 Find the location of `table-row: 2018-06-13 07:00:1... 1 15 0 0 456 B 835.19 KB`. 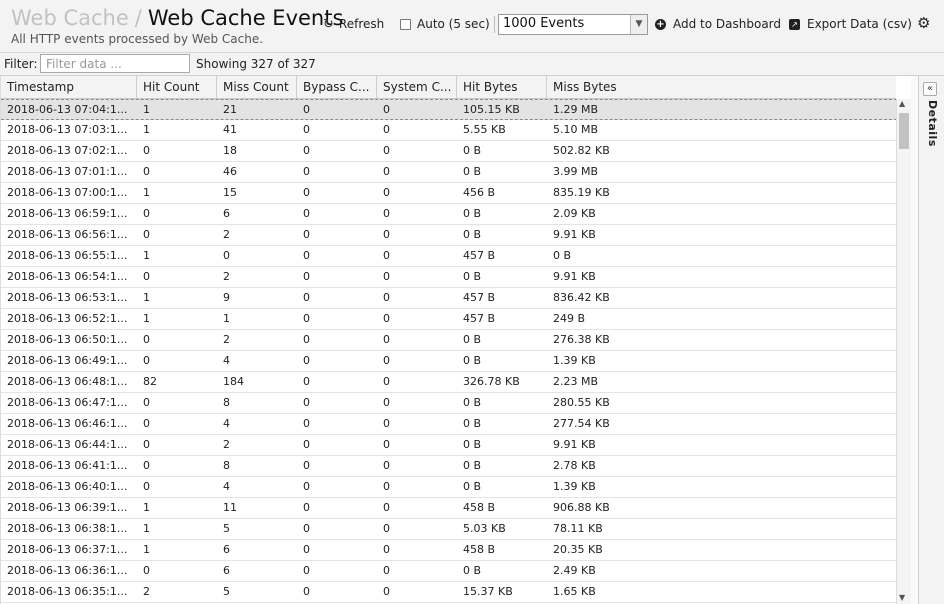

table-row: 2018-06-13 07:00:1... 1 15 0 0 456 B 835.19 KB is located at coordinates (448, 193).